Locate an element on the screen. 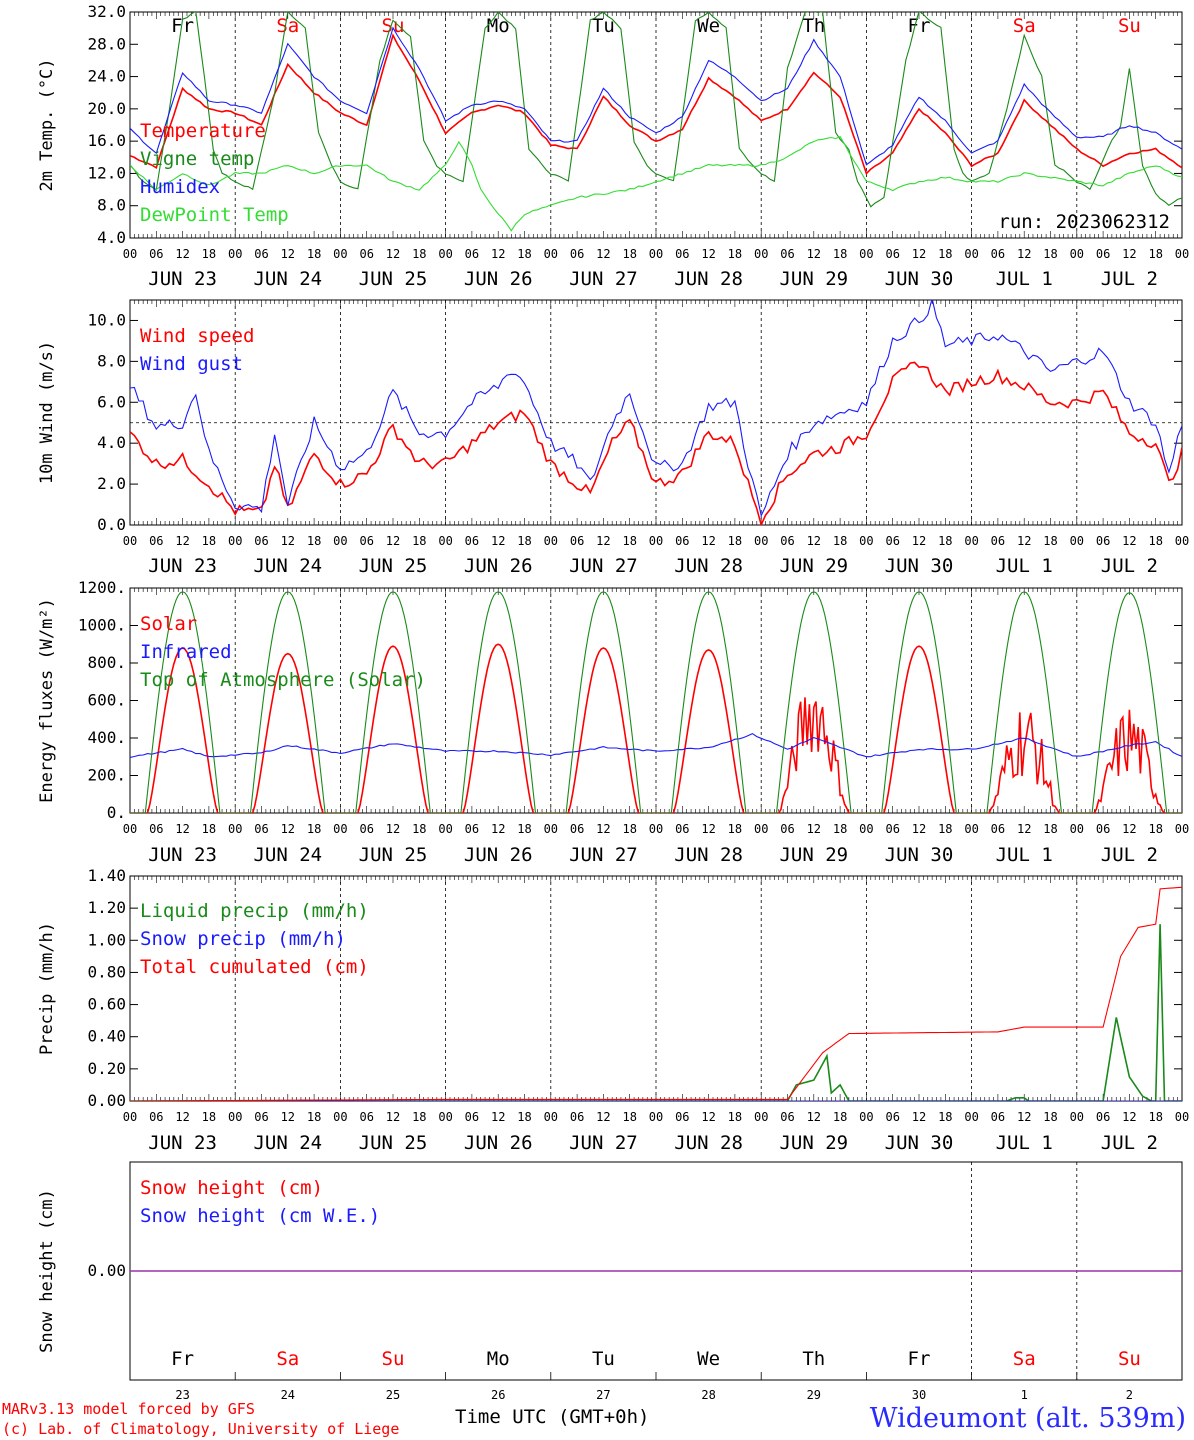  day-number: 2 is located at coordinates (1129, 1395).